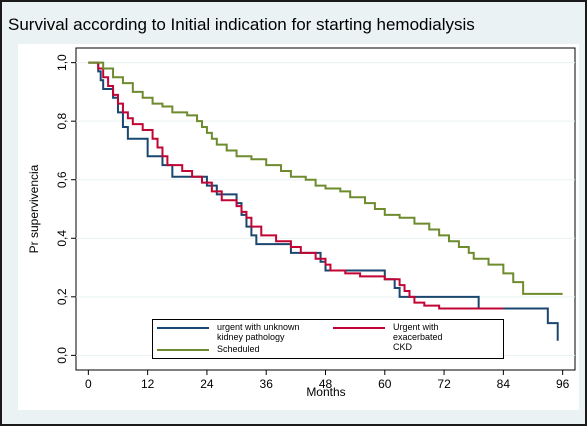 This screenshot has width=587, height=426. Describe the element at coordinates (62, 121) in the screenshot. I see `y-tick-label: 0,8` at that location.